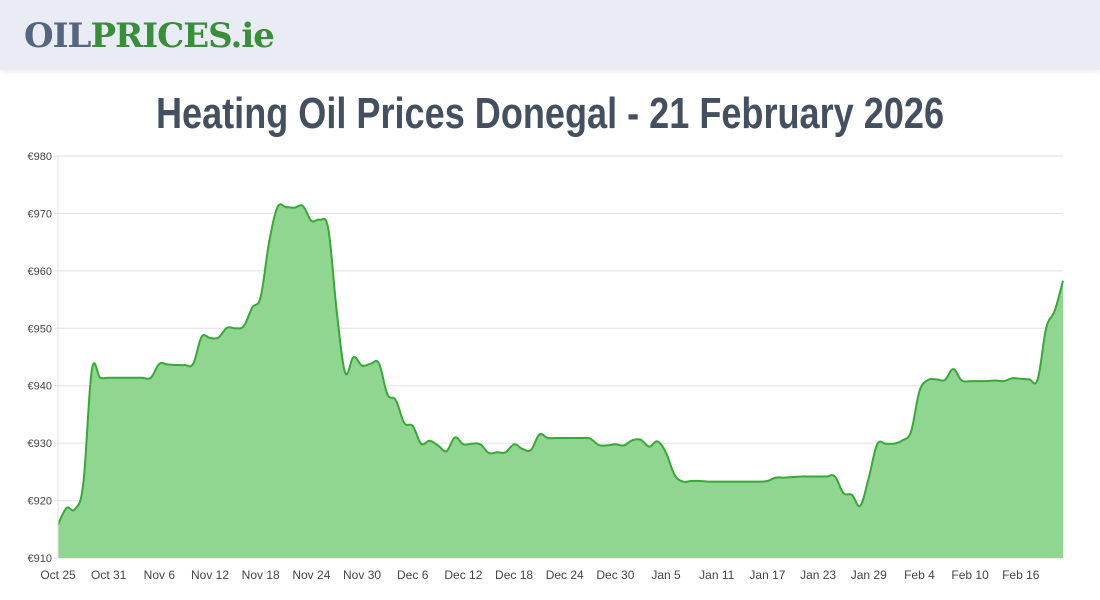 Image resolution: width=1100 pixels, height=600 pixels. What do you see at coordinates (362, 575) in the screenshot?
I see `x-tick-label: Nov 30` at bounding box center [362, 575].